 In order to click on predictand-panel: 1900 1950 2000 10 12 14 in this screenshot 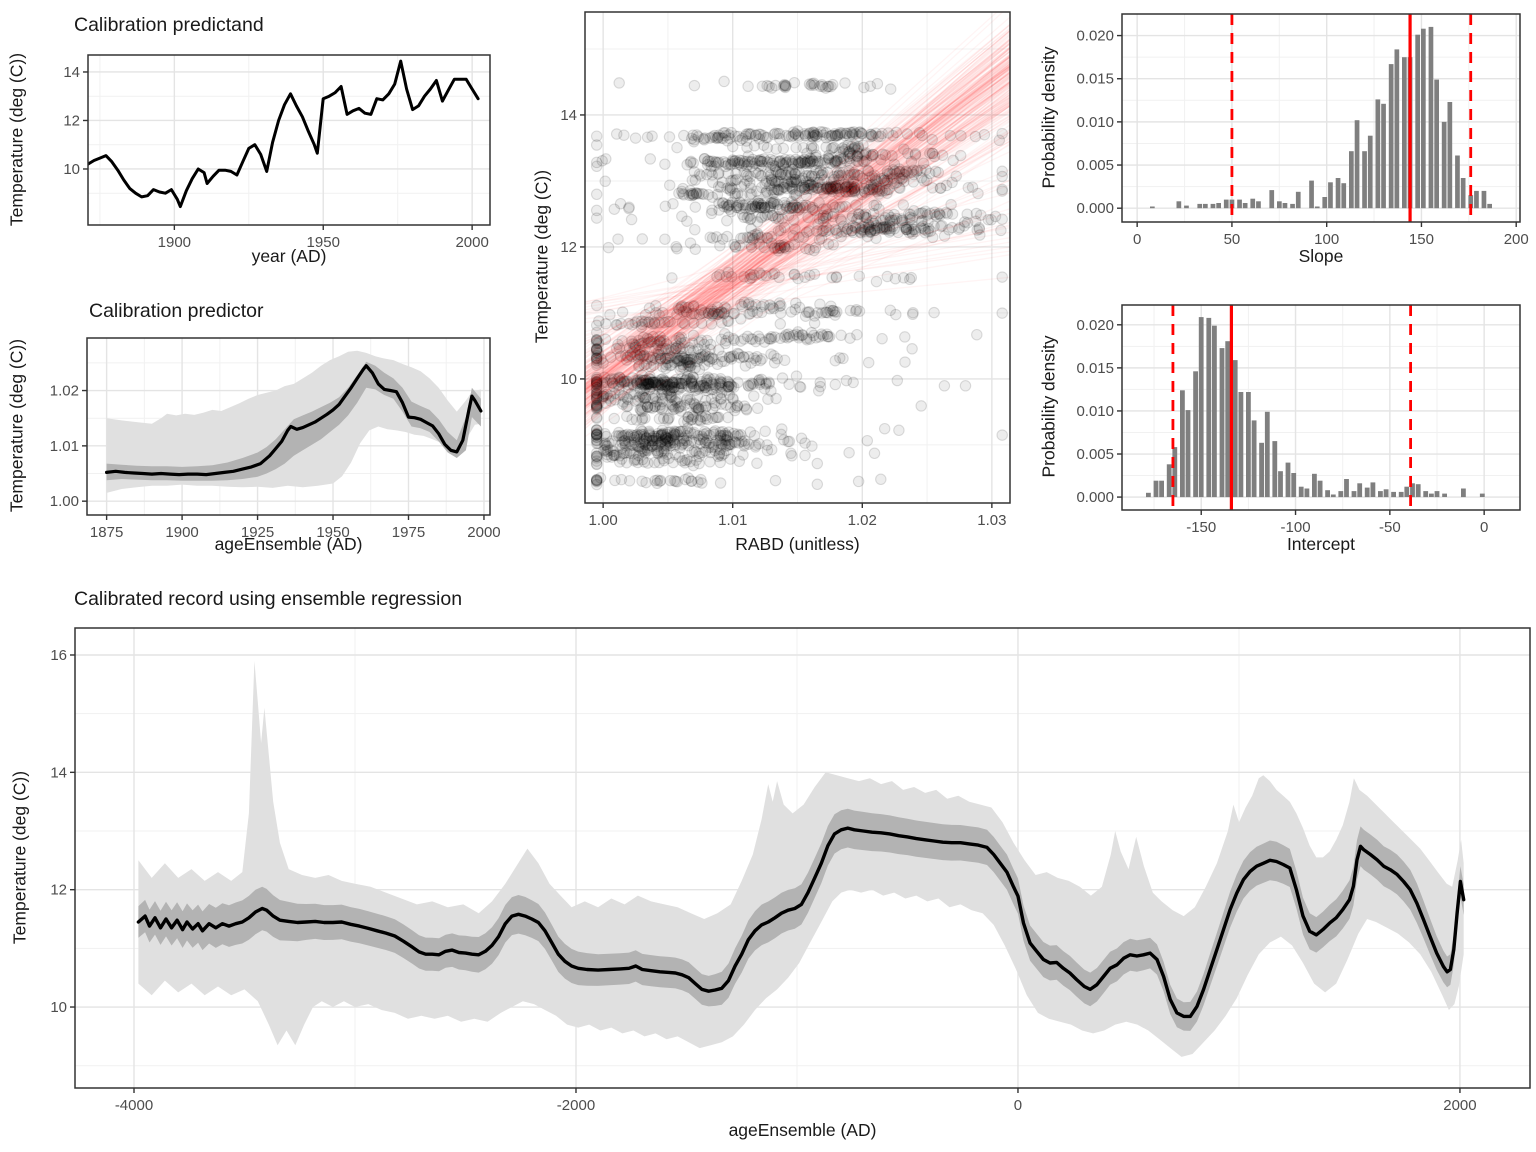, I will do `click(277, 152)`.